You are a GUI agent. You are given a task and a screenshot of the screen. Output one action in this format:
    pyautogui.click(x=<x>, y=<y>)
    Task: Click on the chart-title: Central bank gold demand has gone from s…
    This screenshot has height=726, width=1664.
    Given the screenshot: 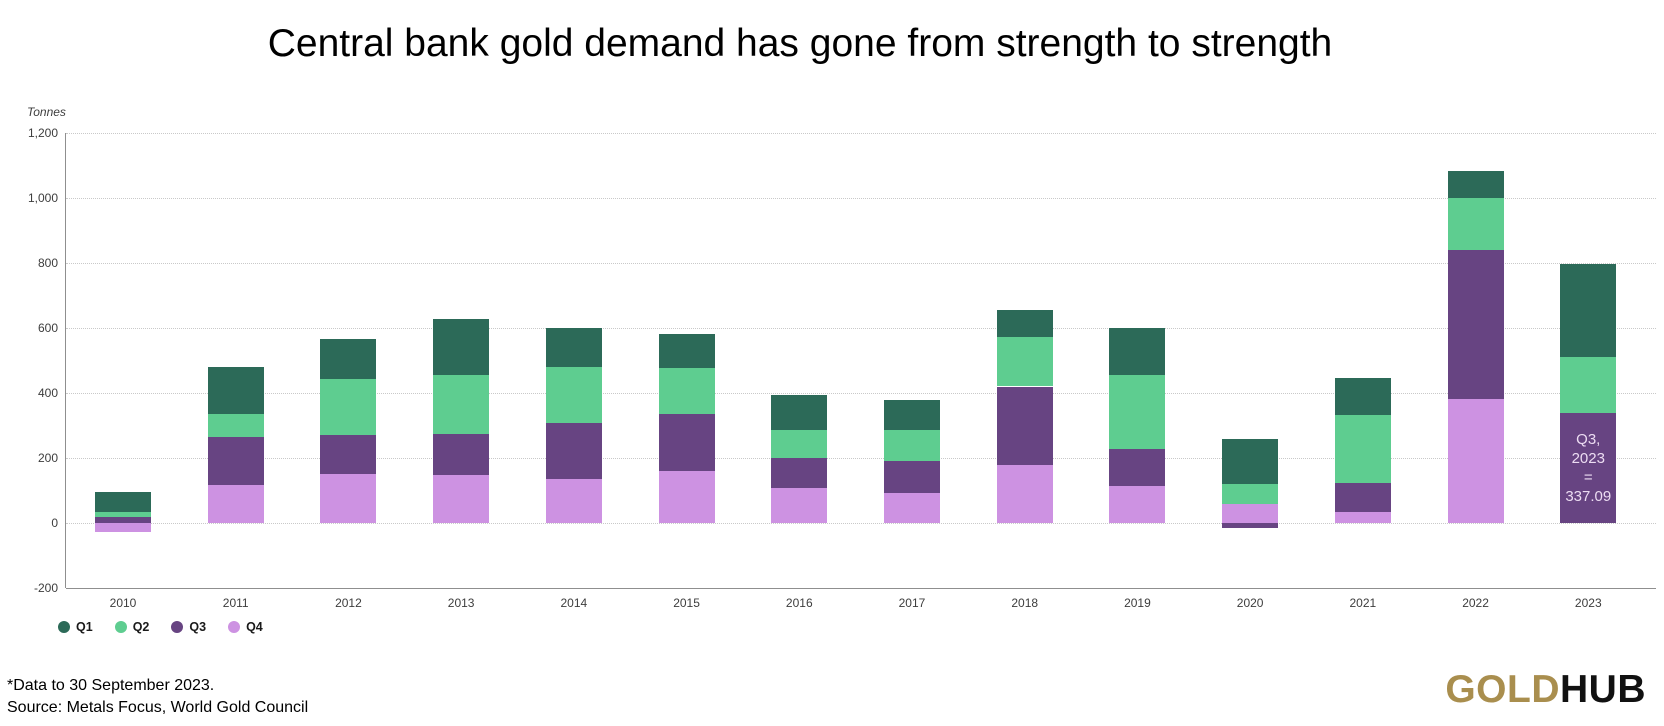 What is the action you would take?
    pyautogui.click(x=800, y=43)
    